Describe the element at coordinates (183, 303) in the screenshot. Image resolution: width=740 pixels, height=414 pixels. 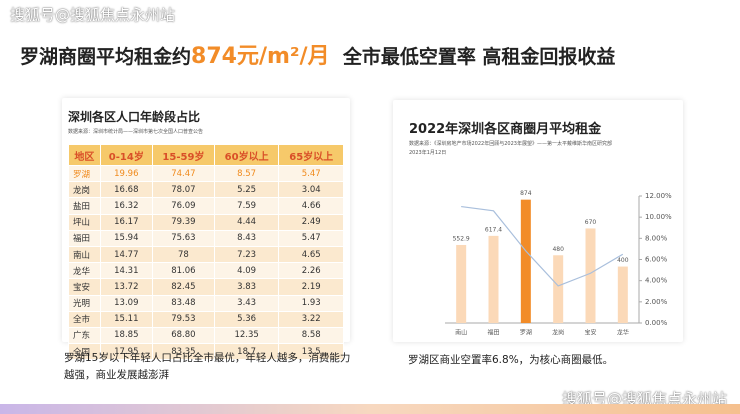
I see `table-cell: 83.48` at that location.